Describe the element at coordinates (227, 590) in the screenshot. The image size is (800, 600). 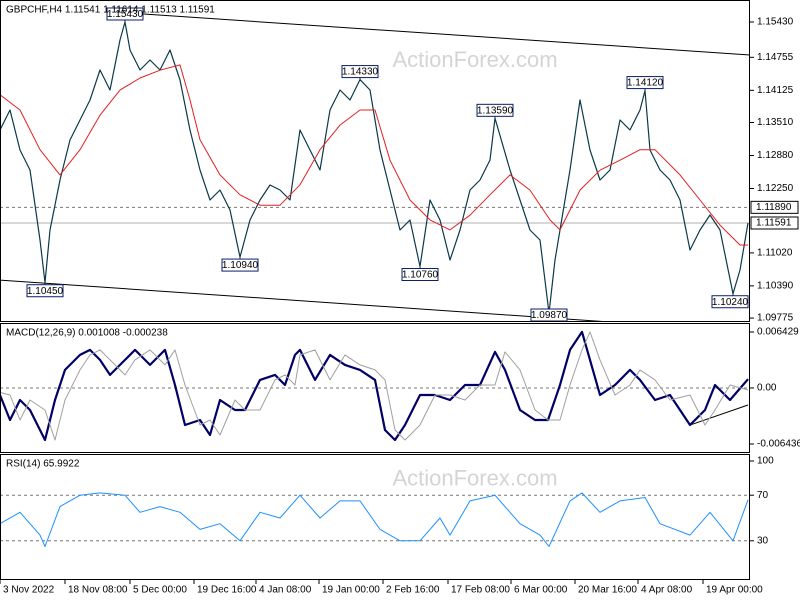
I see `x-tick-label: 19 Dec 16:00` at that location.